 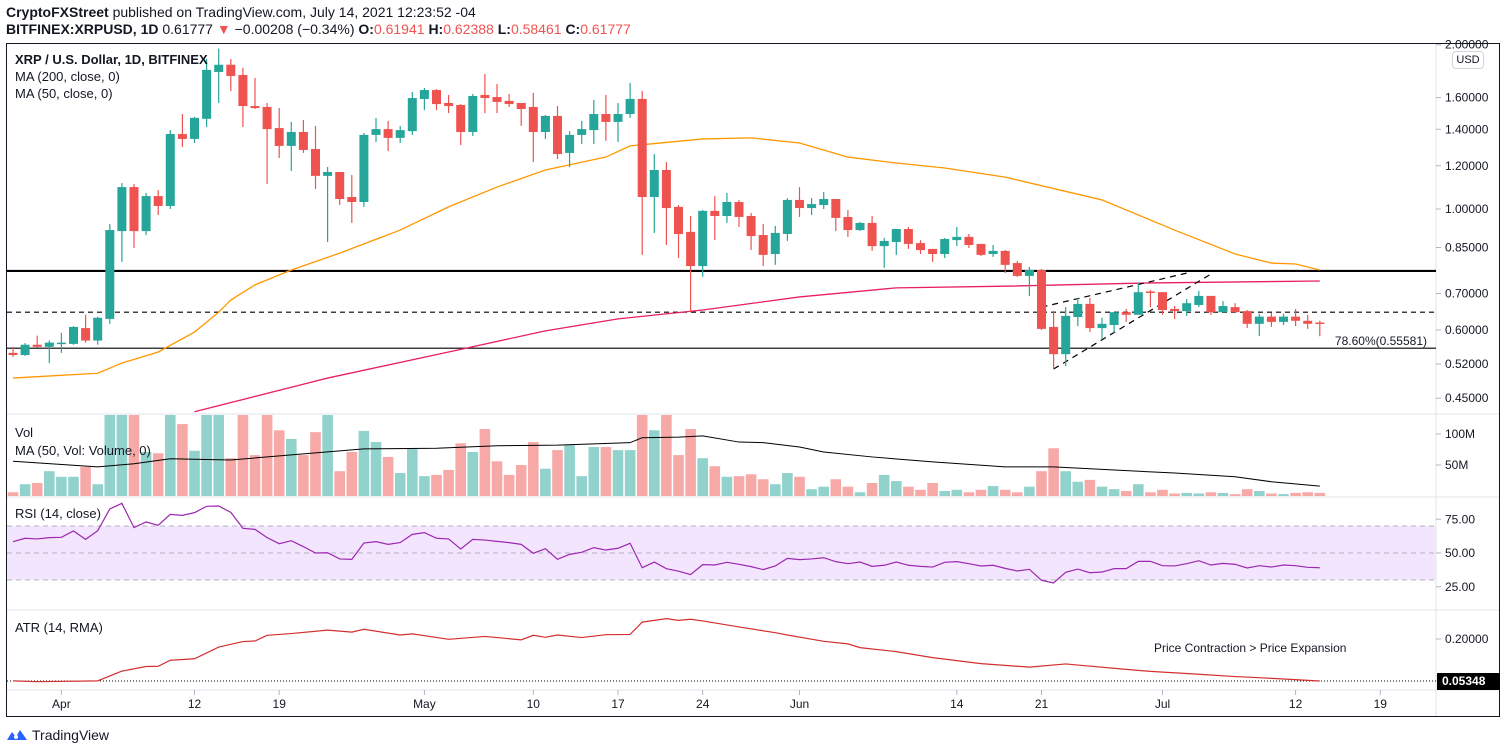 What do you see at coordinates (1132, 321) in the screenshot?
I see `wedge-trendline` at bounding box center [1132, 321].